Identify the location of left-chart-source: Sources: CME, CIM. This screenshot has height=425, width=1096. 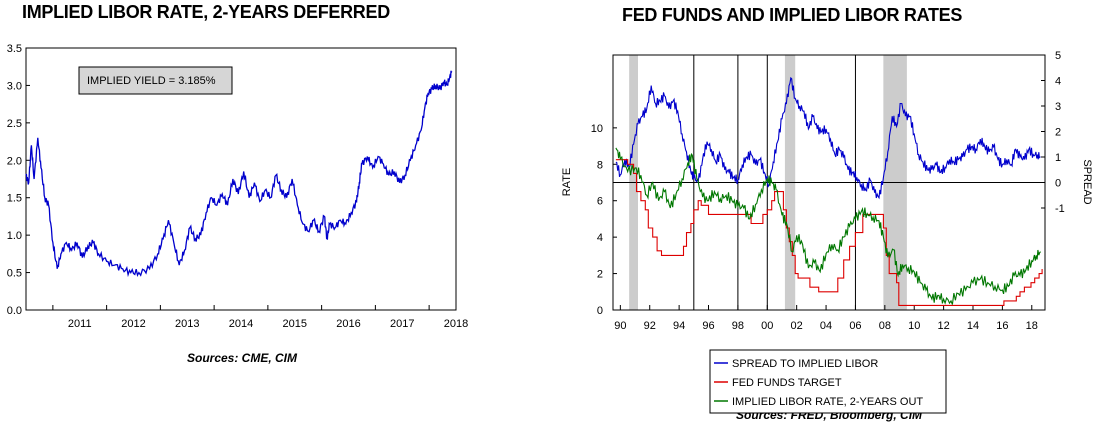
(242, 358).